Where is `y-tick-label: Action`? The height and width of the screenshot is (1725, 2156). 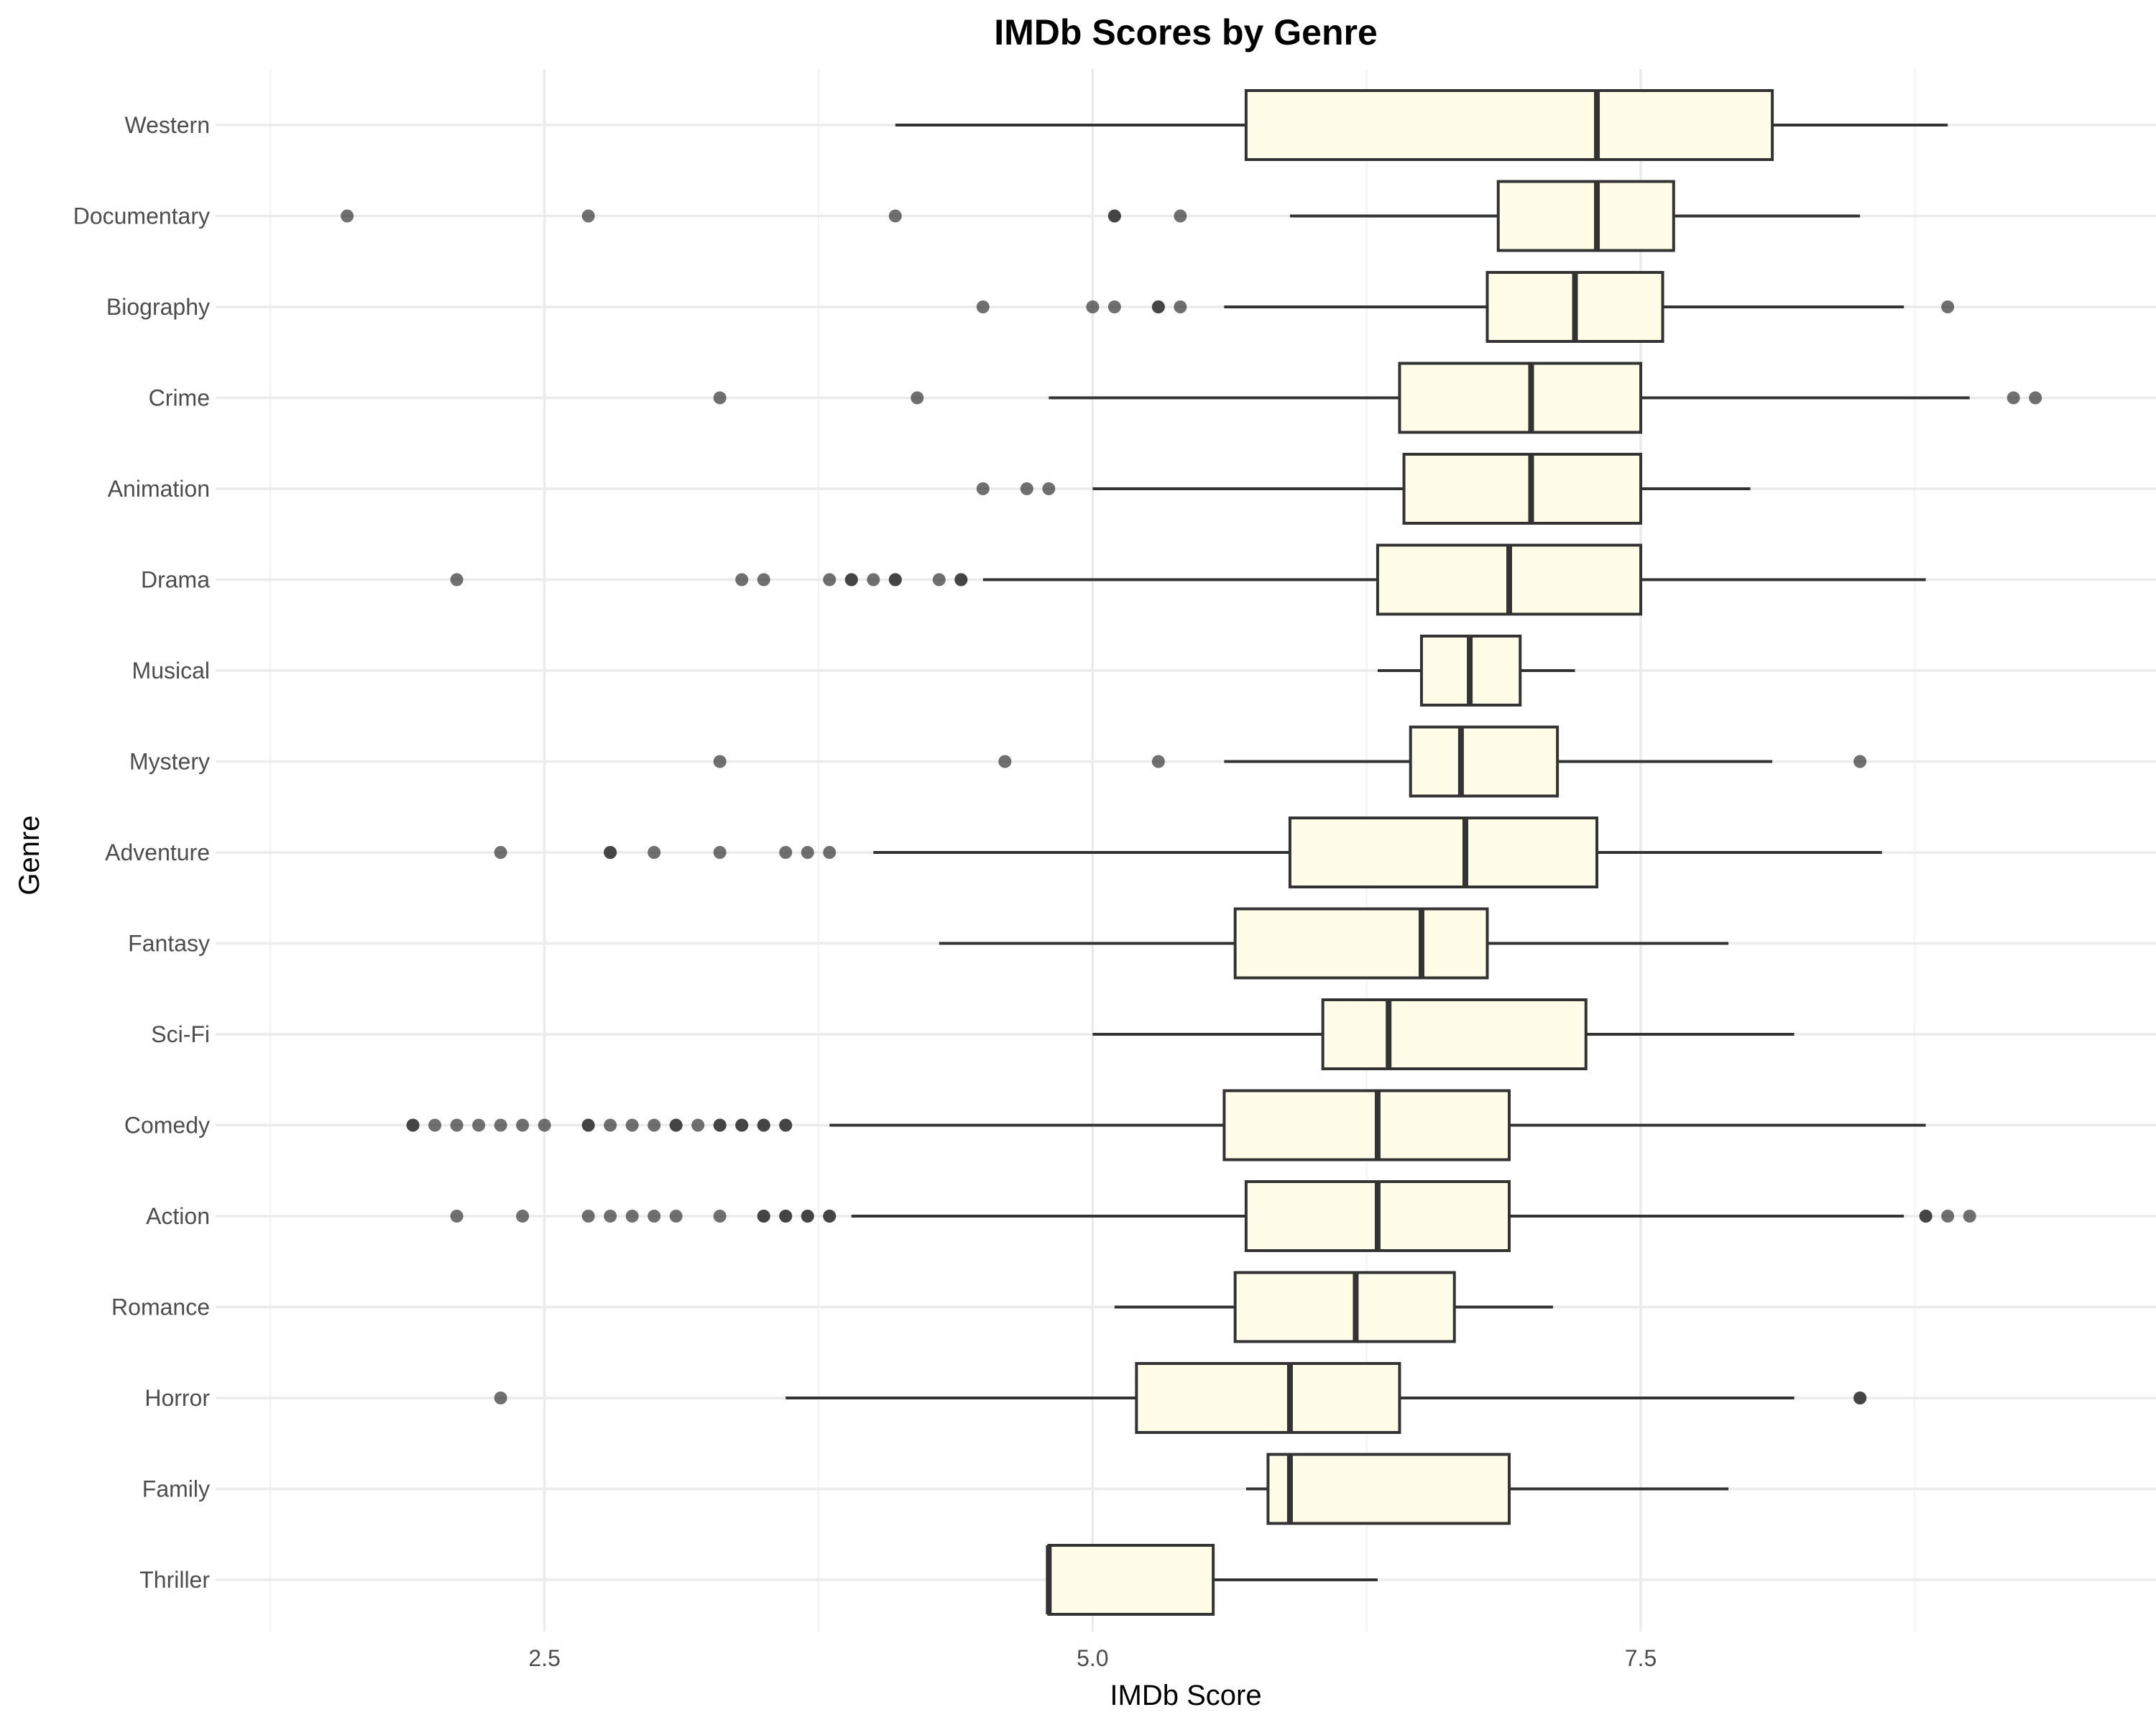
y-tick-label: Action is located at coordinates (178, 1216).